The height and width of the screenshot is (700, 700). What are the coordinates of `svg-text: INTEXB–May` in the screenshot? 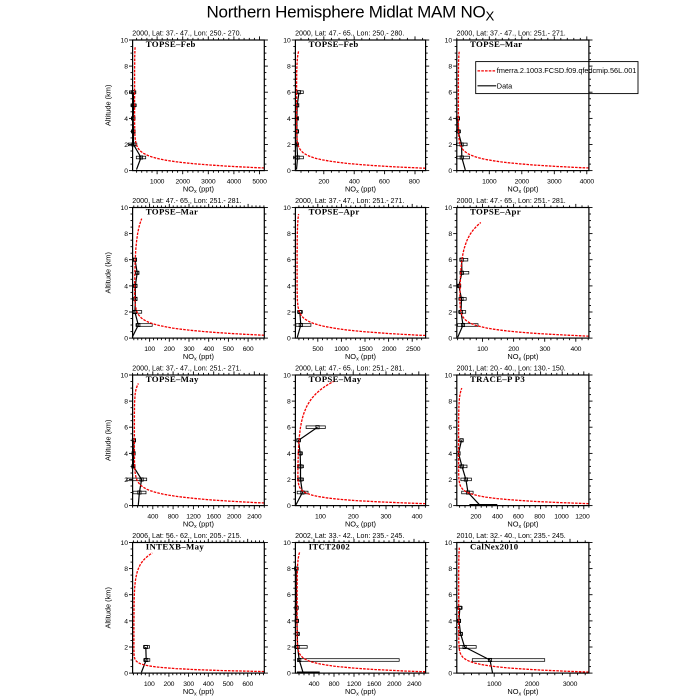 It's located at (175, 547).